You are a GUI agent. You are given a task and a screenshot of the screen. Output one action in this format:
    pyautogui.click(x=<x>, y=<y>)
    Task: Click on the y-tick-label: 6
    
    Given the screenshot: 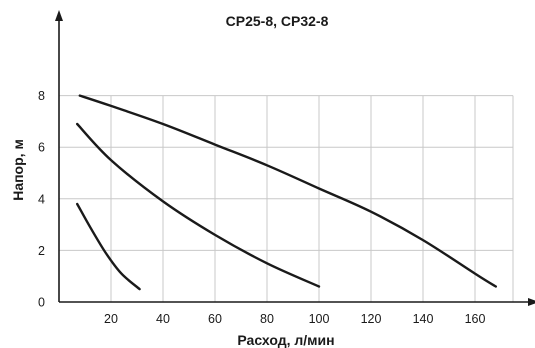 What is the action you would take?
    pyautogui.click(x=41, y=148)
    